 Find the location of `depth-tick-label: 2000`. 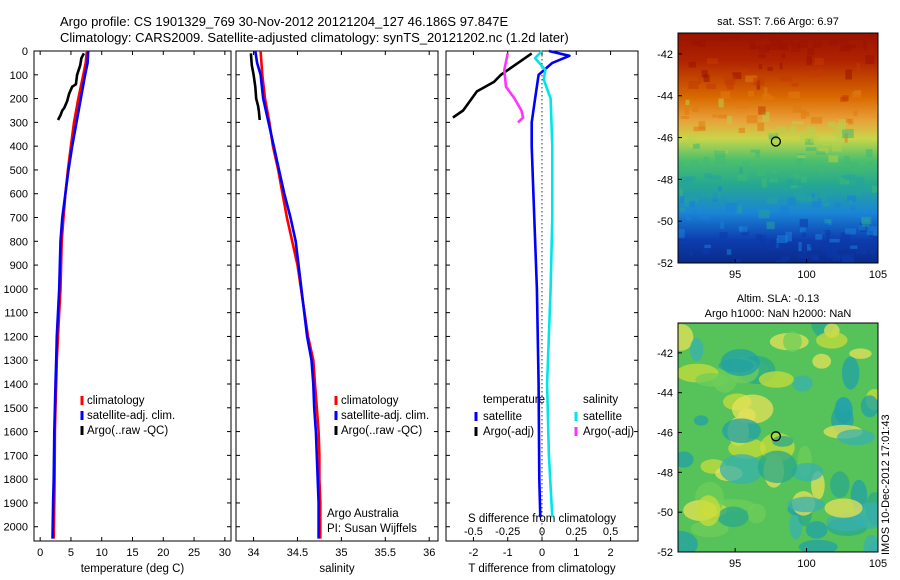

depth-tick-label: 2000 is located at coordinates (16, 528).